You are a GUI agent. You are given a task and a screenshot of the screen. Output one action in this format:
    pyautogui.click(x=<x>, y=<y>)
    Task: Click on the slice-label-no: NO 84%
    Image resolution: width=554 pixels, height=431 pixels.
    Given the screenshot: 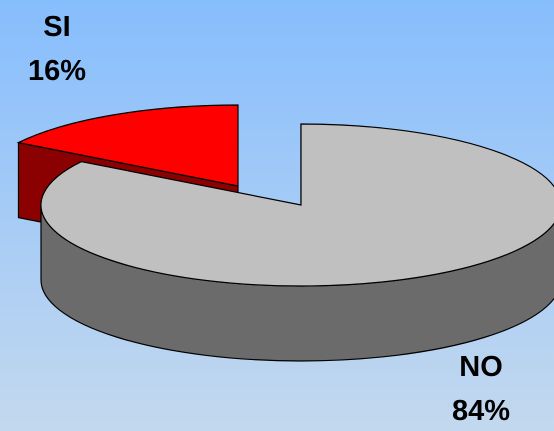 What is the action you would take?
    pyautogui.click(x=481, y=388)
    